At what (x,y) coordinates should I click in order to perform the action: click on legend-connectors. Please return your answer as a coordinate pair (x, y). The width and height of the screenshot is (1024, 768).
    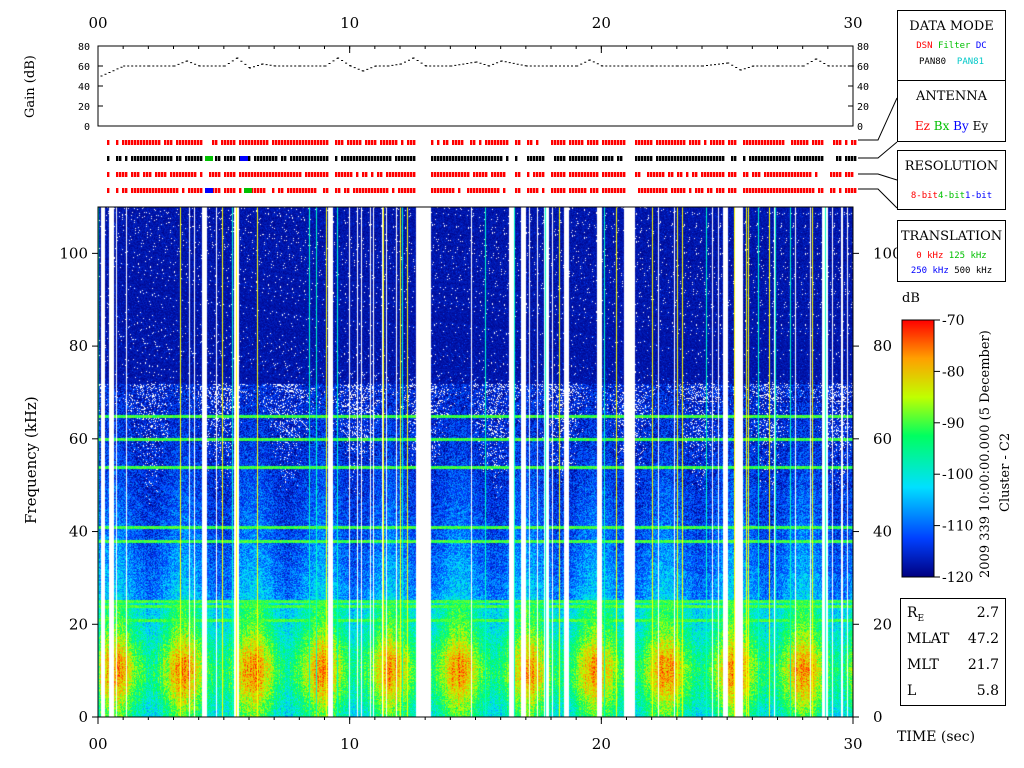
    Looking at the image, I should click on (878, 153).